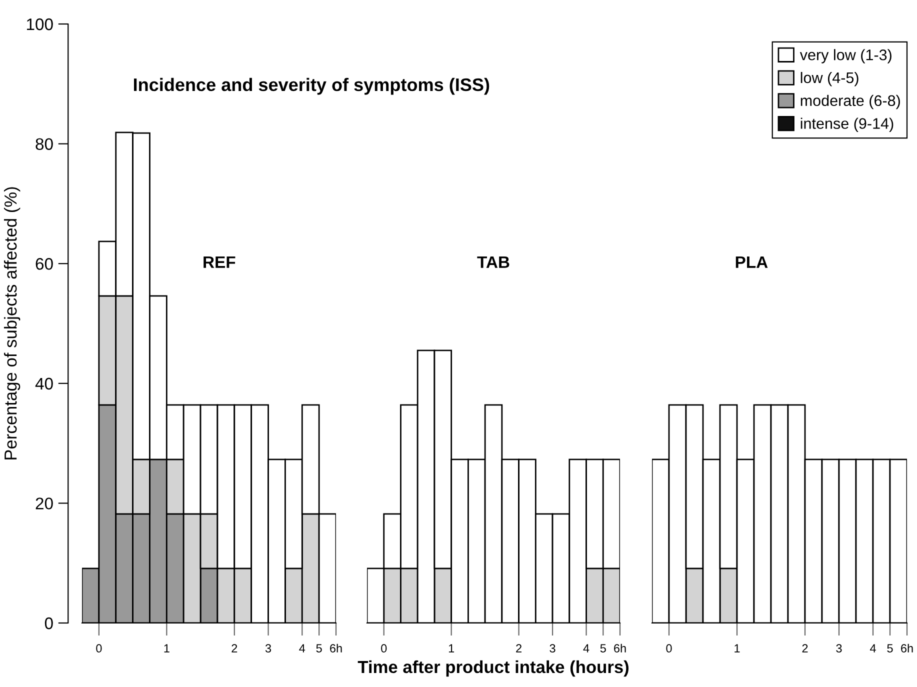 Image resolution: width=917 pixels, height=687 pixels. What do you see at coordinates (39, 24) in the screenshot?
I see `y-tick-label: 100` at bounding box center [39, 24].